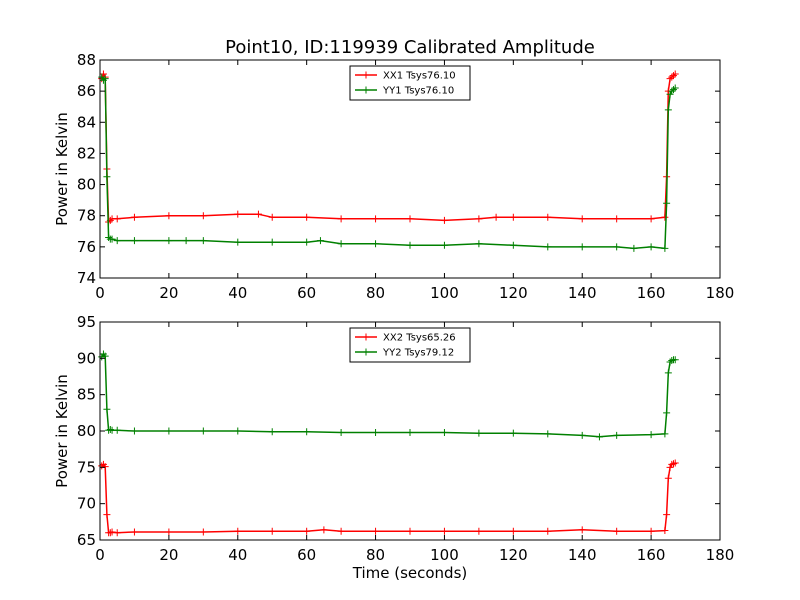 The image size is (800, 600). I want to click on chart-title: Point10, ID:119939 Calibrated Amplitude, so click(410, 47).